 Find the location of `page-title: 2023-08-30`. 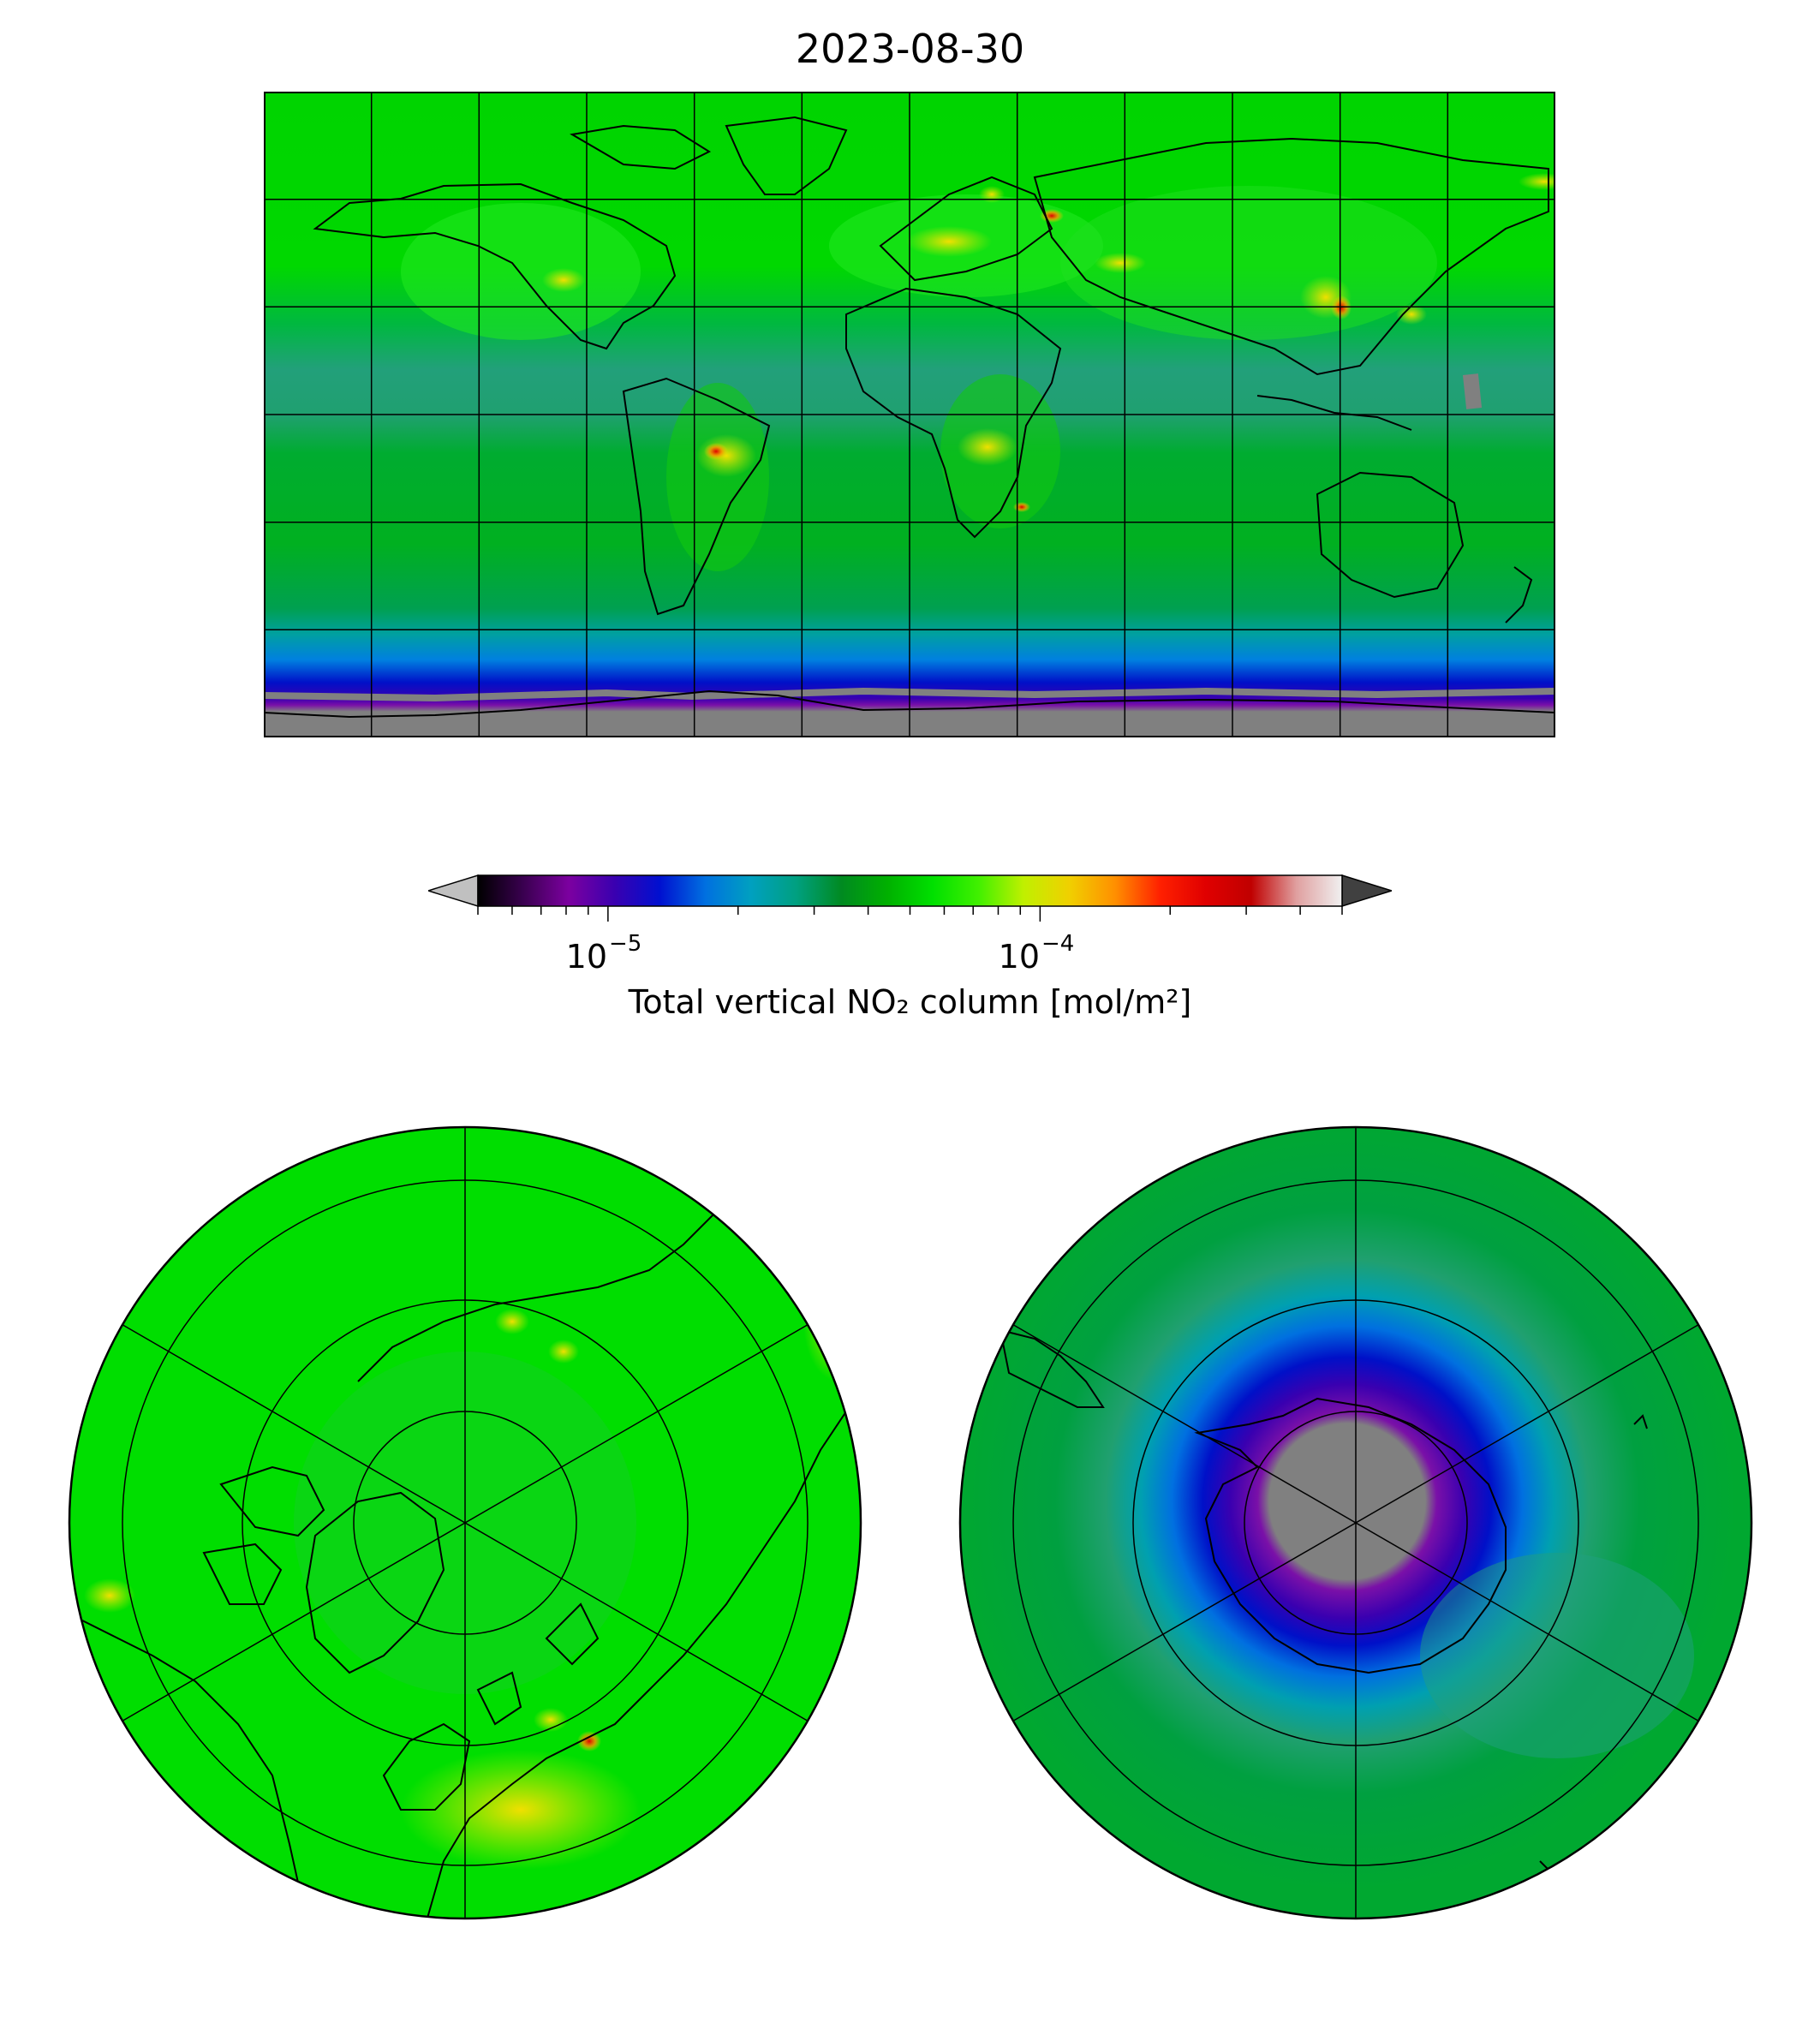

page-title: 2023-08-30 is located at coordinates (910, 49).